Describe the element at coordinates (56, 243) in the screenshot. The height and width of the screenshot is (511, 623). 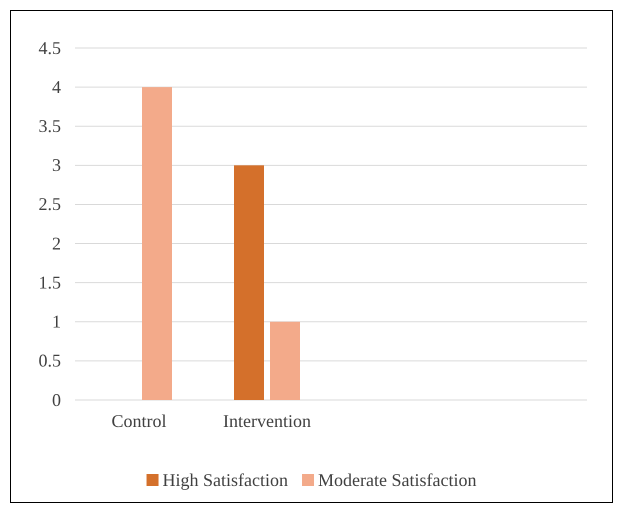
I see `y-tick-label: 2` at that location.